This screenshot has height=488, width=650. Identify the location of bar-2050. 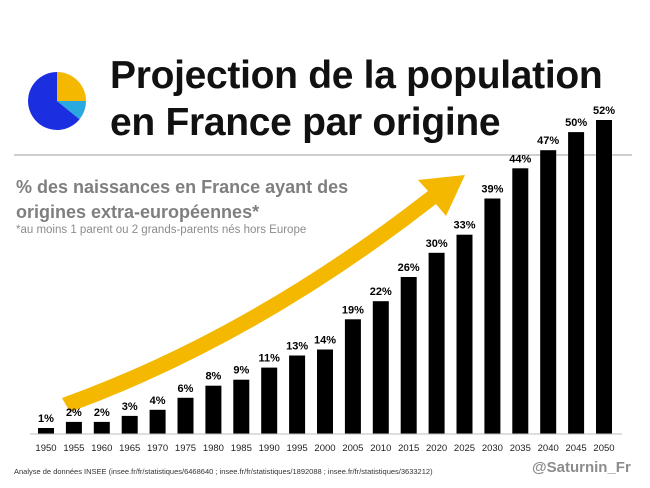
(604, 277).